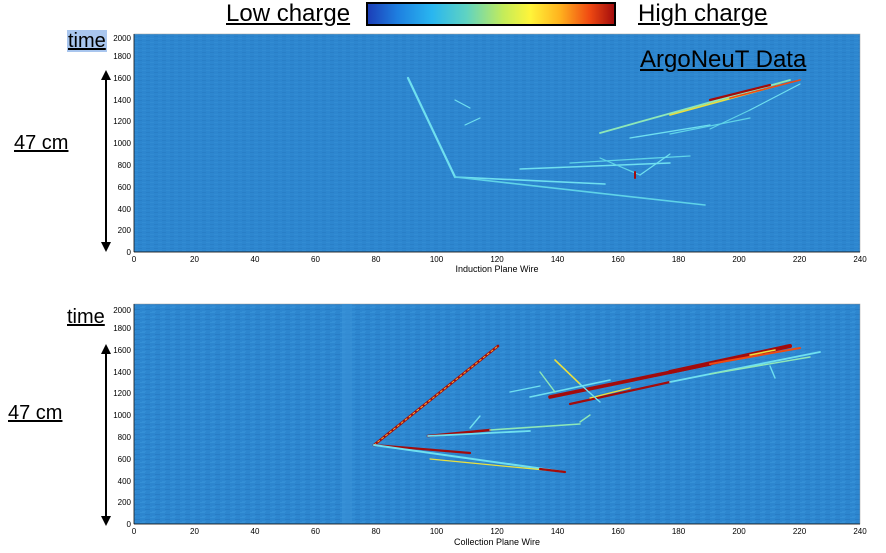 The width and height of the screenshot is (886, 553). Describe the element at coordinates (122, 372) in the screenshot. I see `bottom-y-tick: 1400` at that location.